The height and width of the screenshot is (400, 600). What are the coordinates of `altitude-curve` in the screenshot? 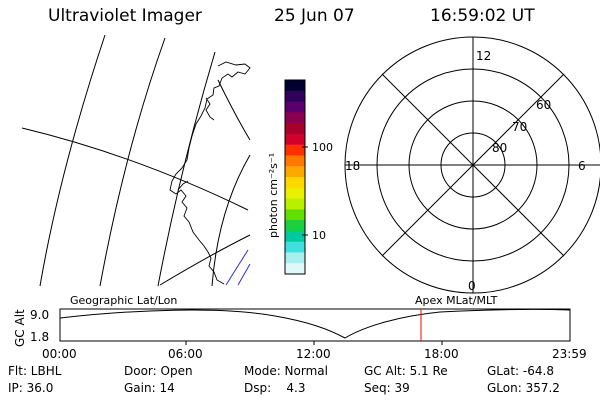 It's located at (315, 323).